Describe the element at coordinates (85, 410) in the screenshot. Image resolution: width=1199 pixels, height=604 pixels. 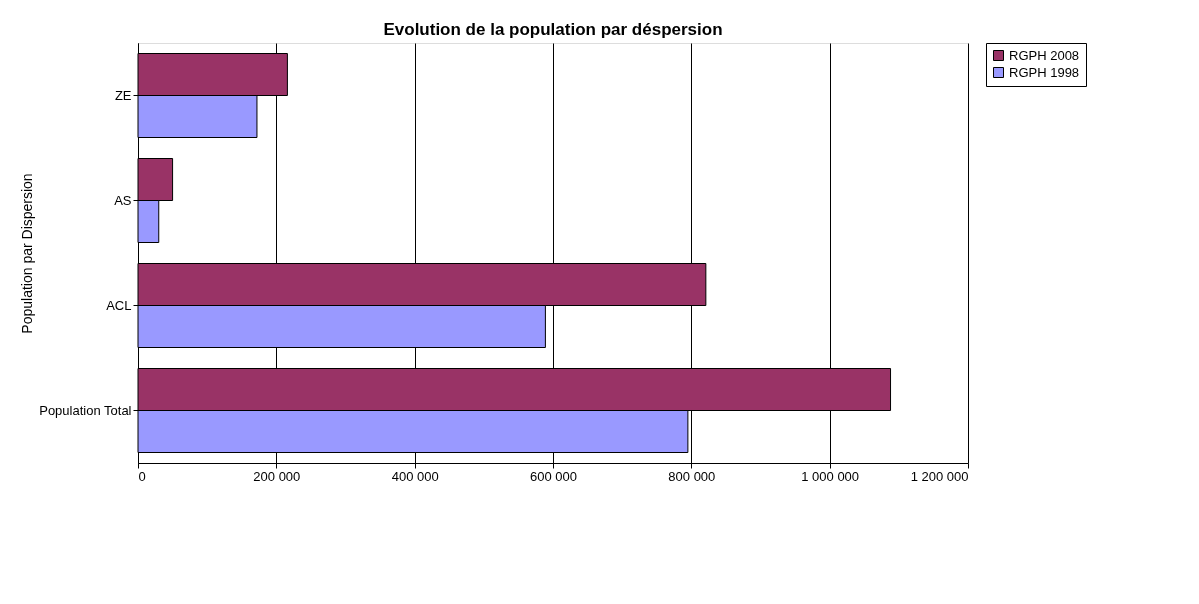
I see `y-tick-label: Population Total` at that location.